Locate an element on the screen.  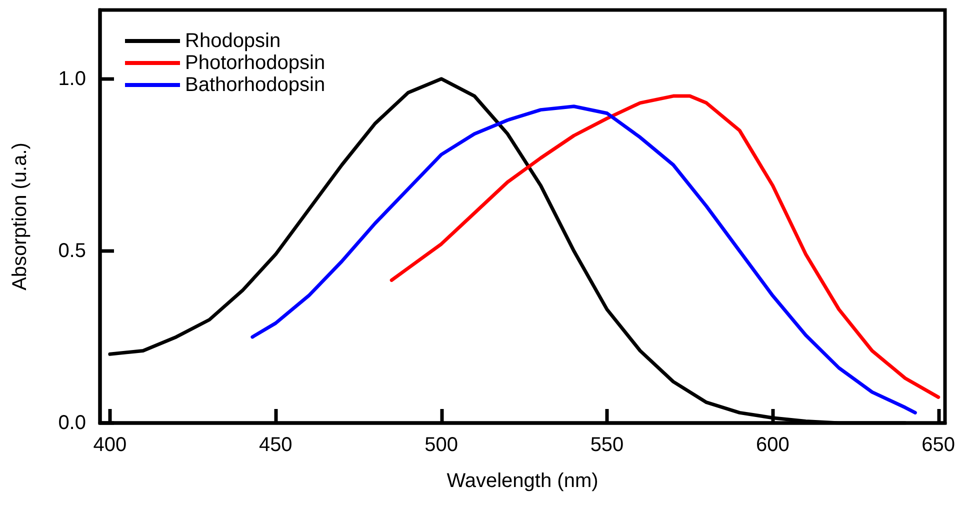
y-tick-label: 0.0 is located at coordinates (72, 423).